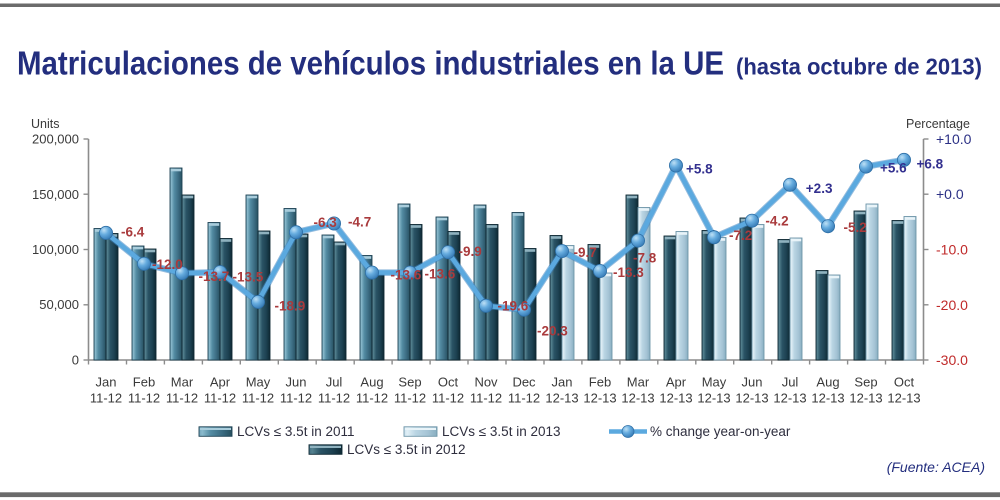 The height and width of the screenshot is (500, 1000). Describe the element at coordinates (214, 276) in the screenshot. I see `svg-text: -13.7` at that location.